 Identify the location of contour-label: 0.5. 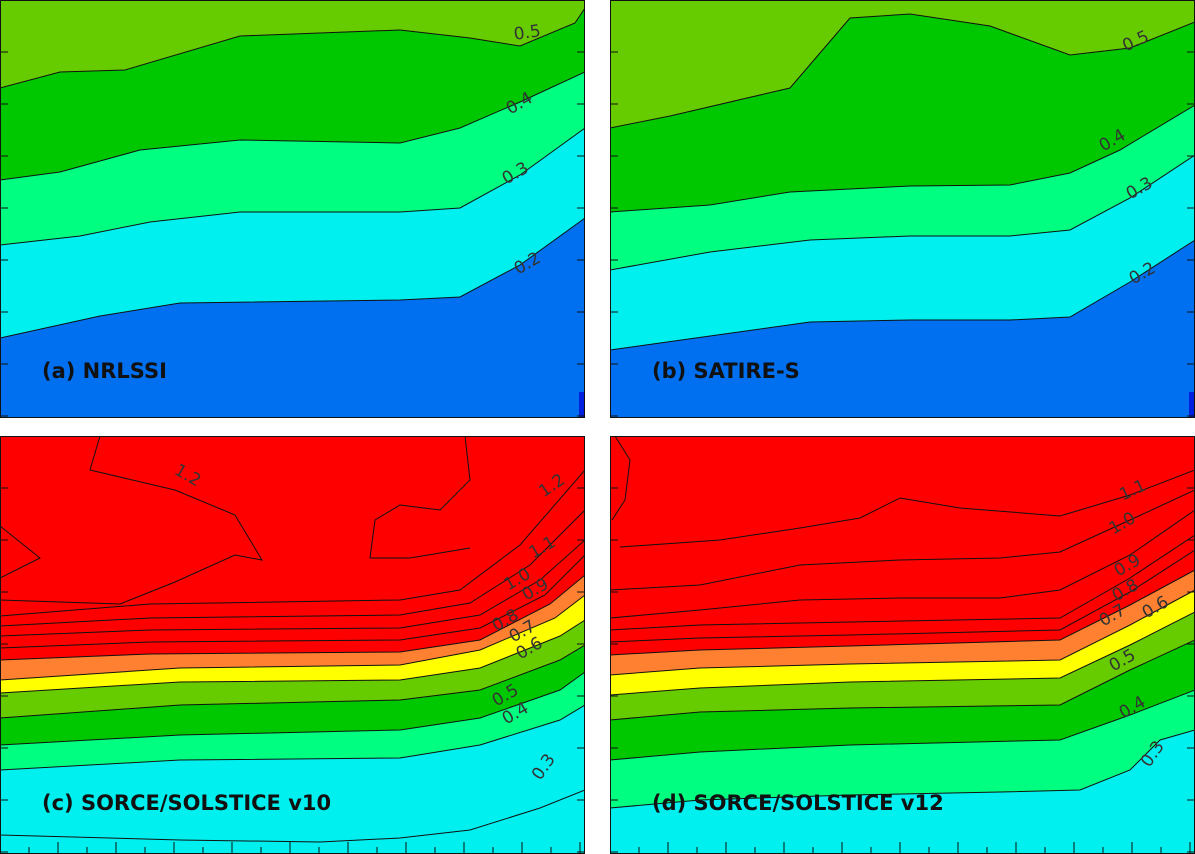
(528, 33).